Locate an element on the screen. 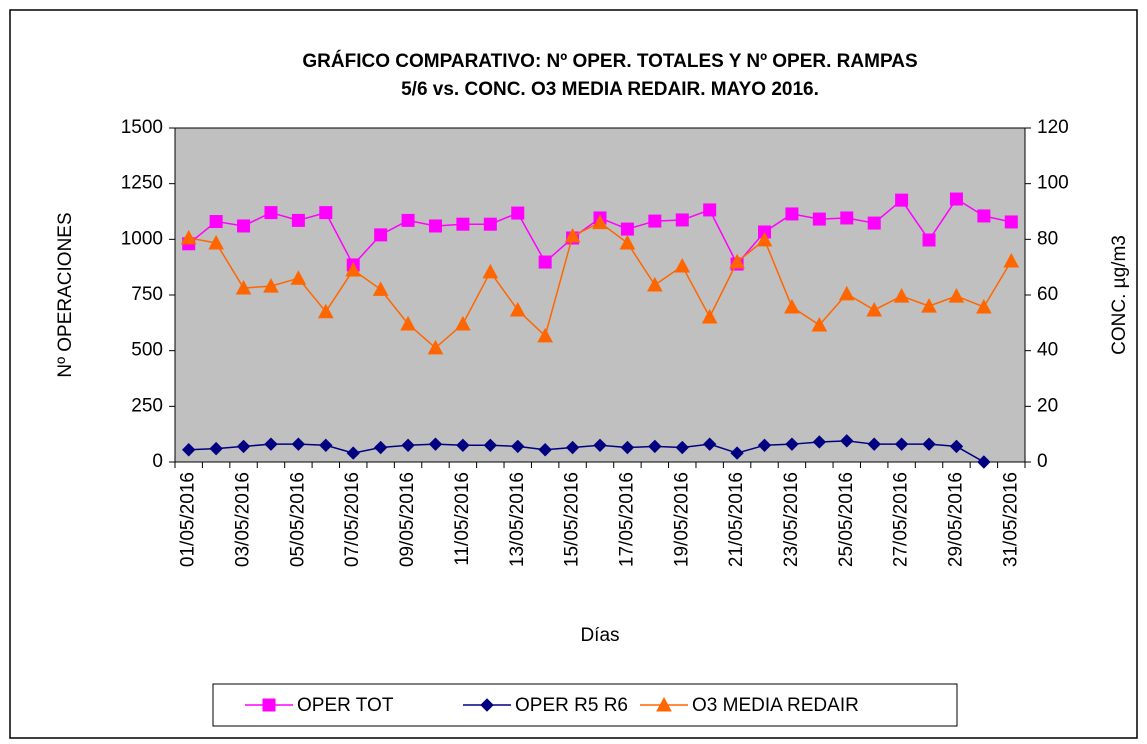 This screenshot has height=744, width=1147. y-tick-label: 1500 is located at coordinates (142, 127).